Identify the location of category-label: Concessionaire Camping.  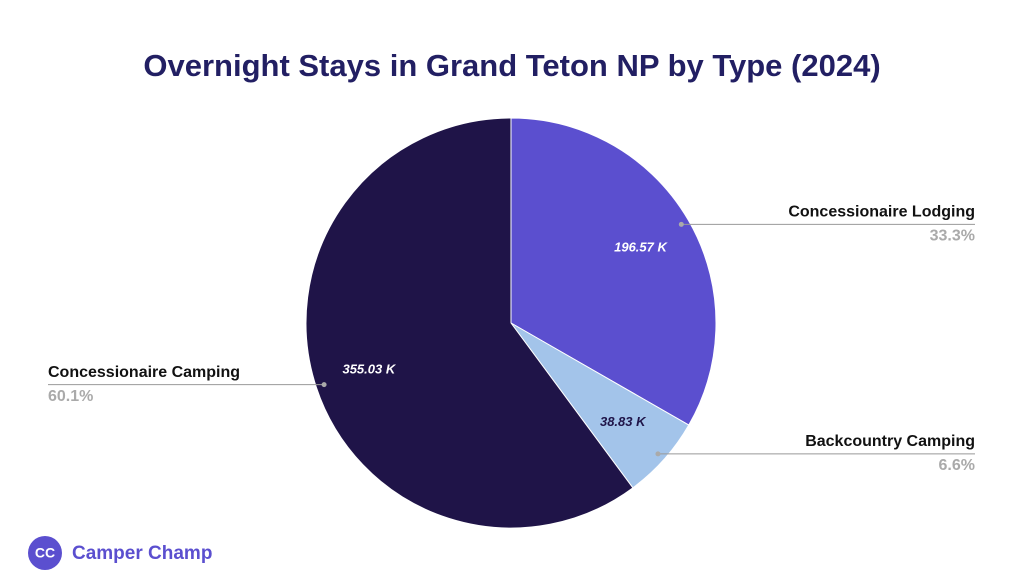
(144, 372).